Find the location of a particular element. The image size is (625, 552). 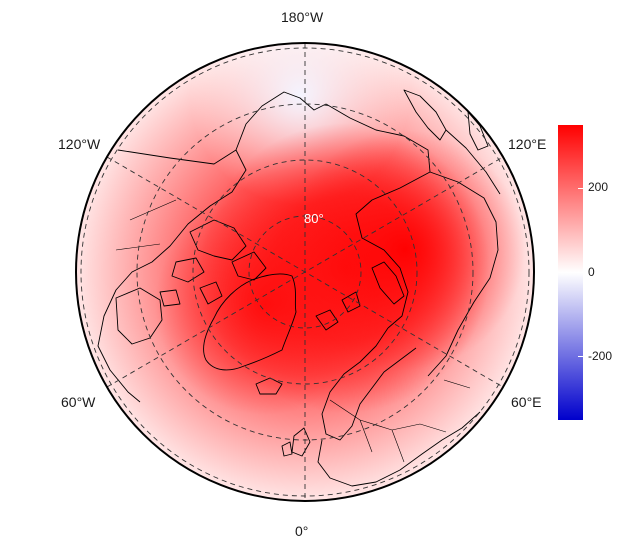

colorbar-tick-label: 0 is located at coordinates (591, 271).